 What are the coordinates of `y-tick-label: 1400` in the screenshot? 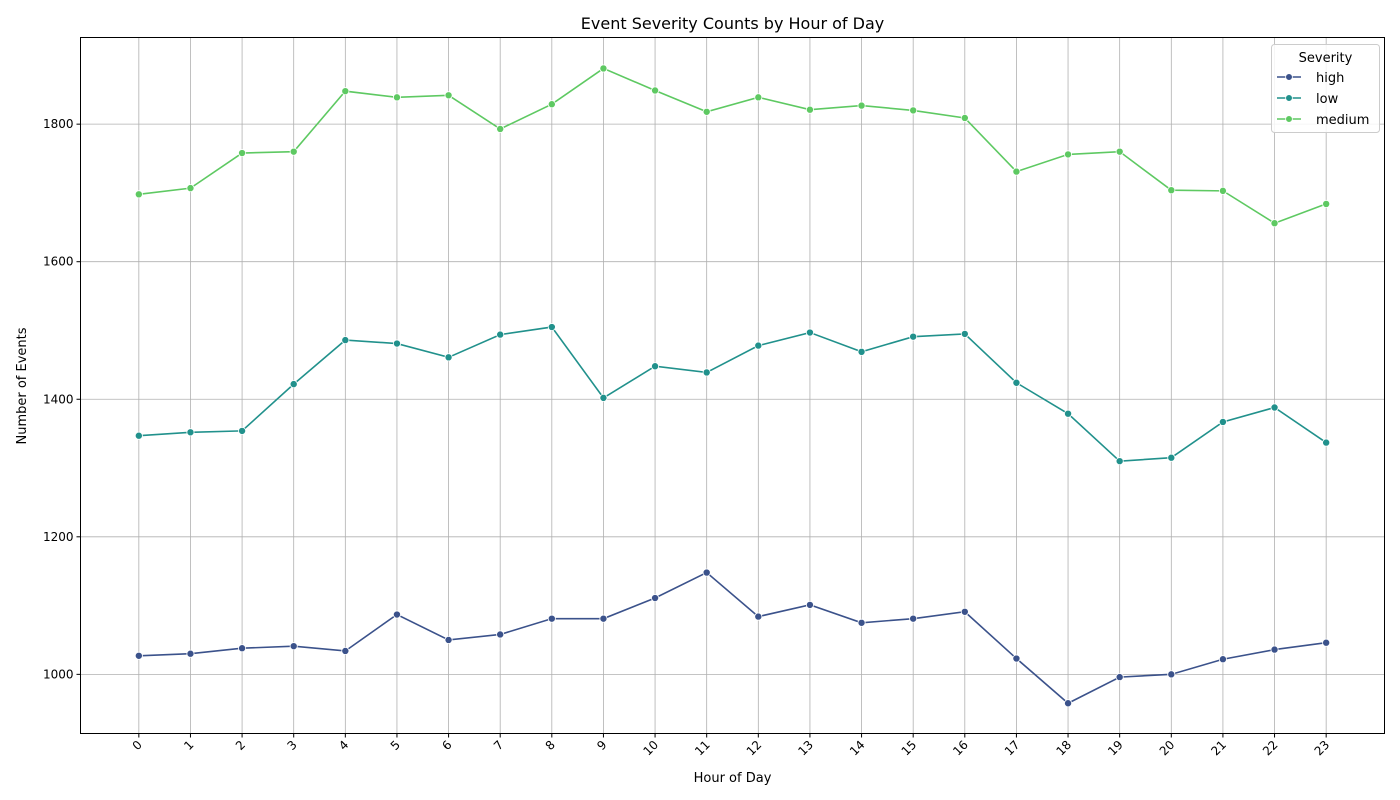 It's located at (58, 399).